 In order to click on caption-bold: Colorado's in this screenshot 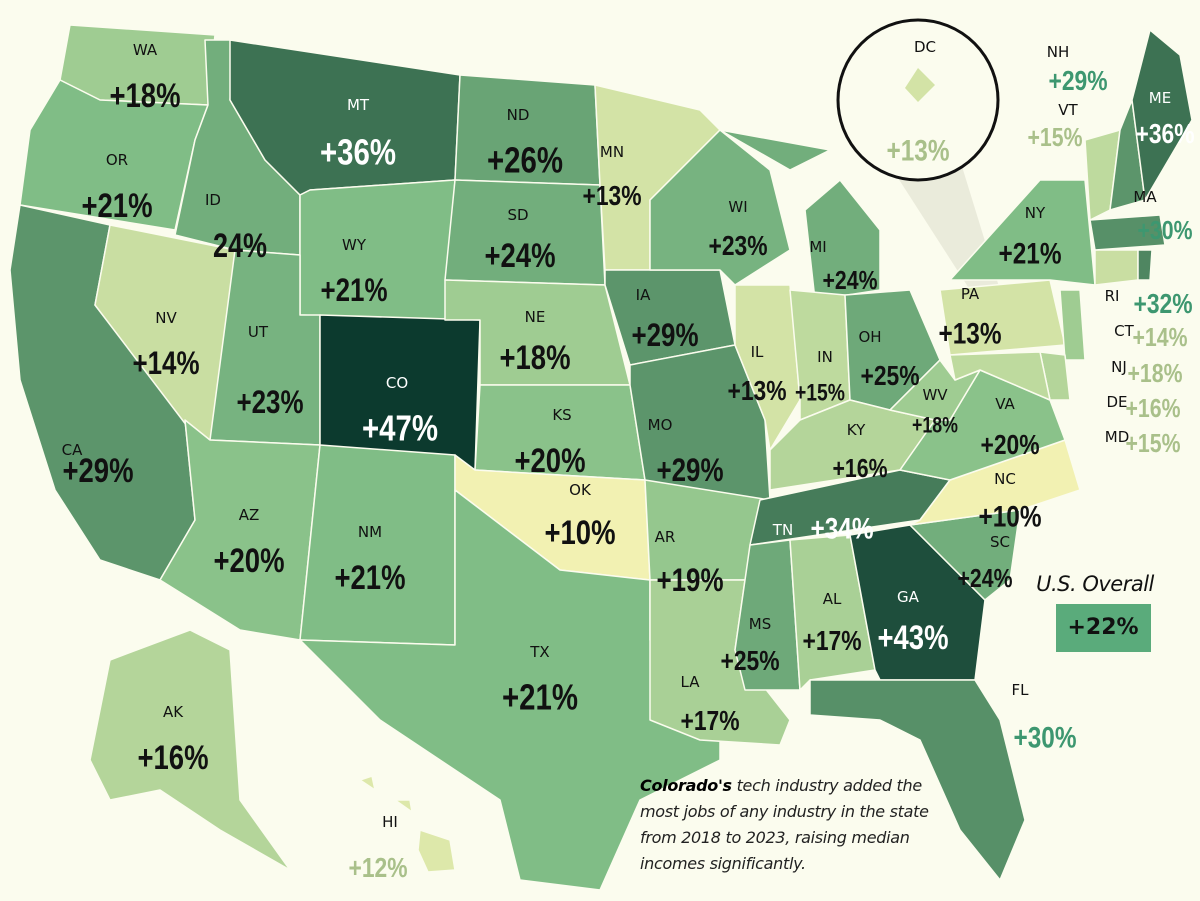, I will do `click(686, 785)`.